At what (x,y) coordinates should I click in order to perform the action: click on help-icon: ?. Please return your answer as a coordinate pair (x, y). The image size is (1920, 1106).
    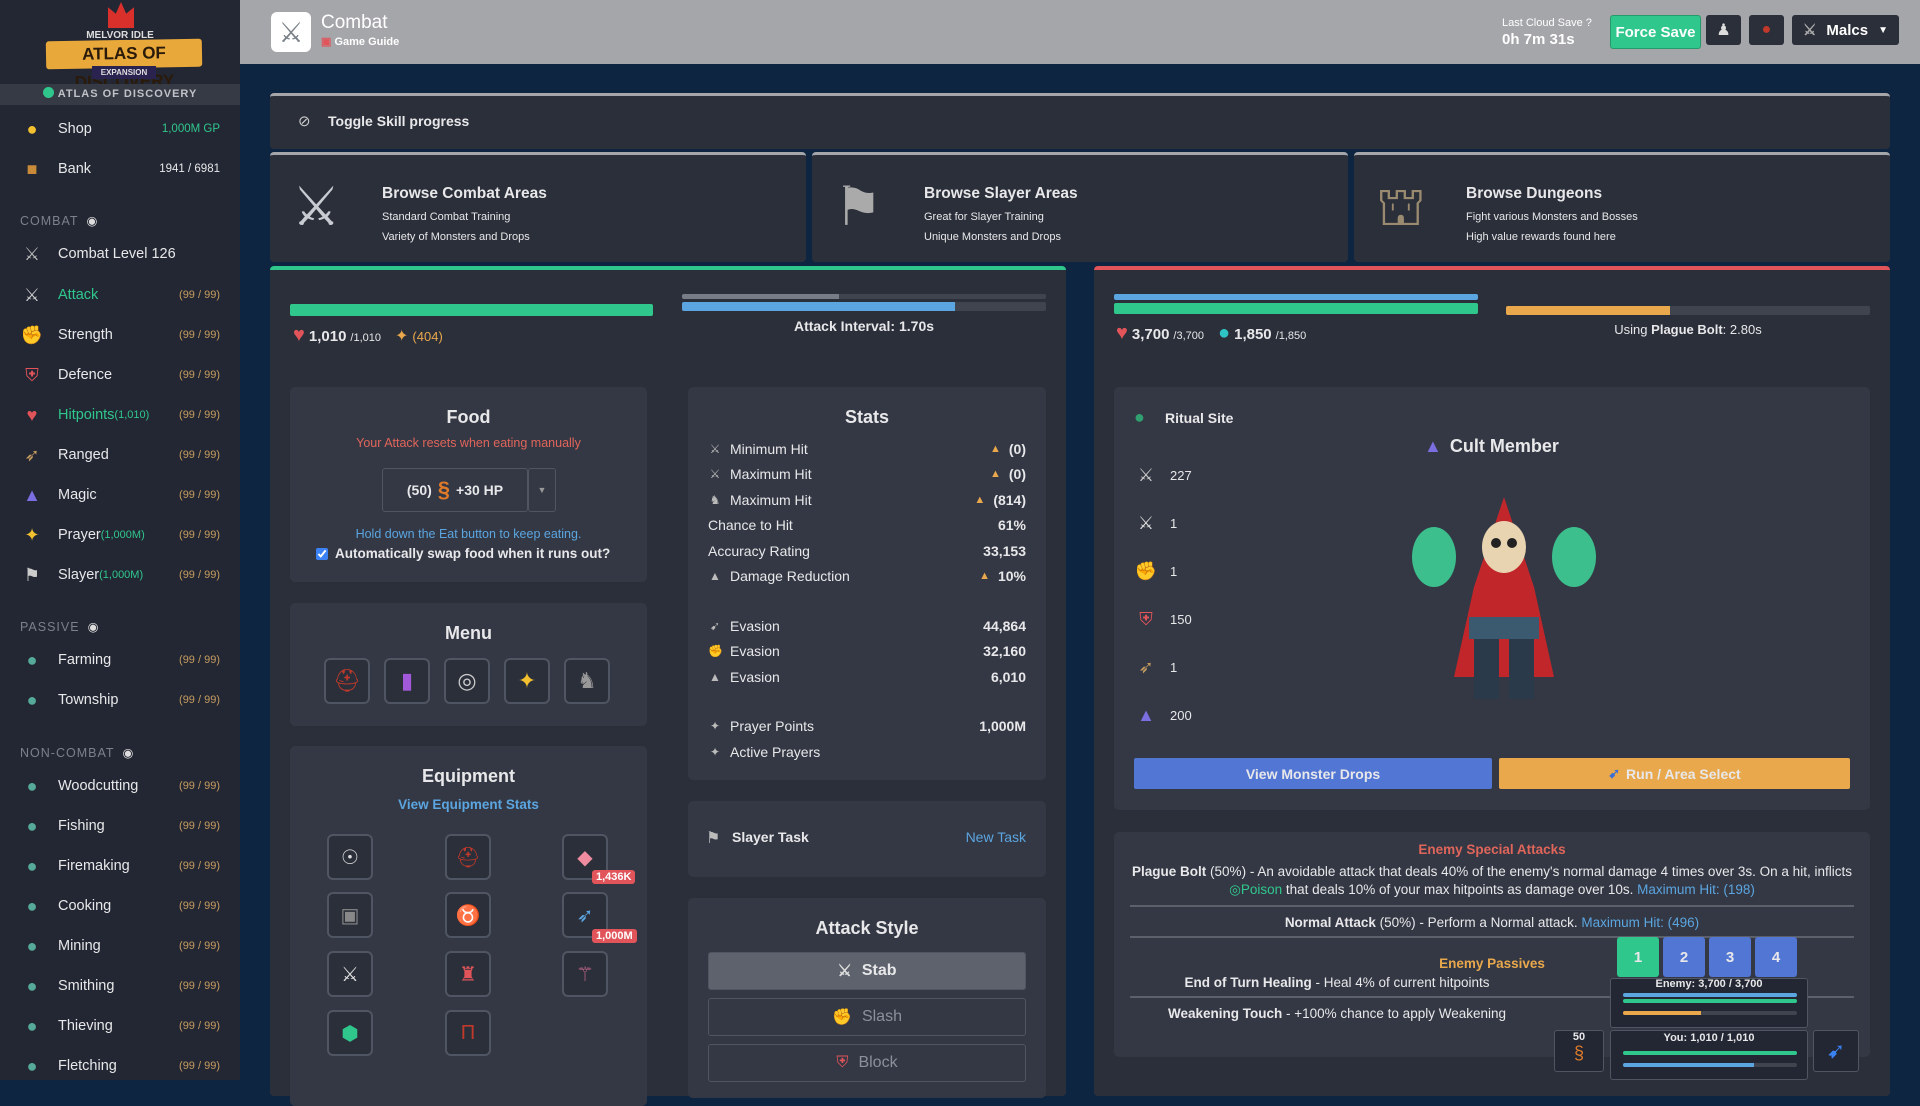
    Looking at the image, I should click on (1588, 23).